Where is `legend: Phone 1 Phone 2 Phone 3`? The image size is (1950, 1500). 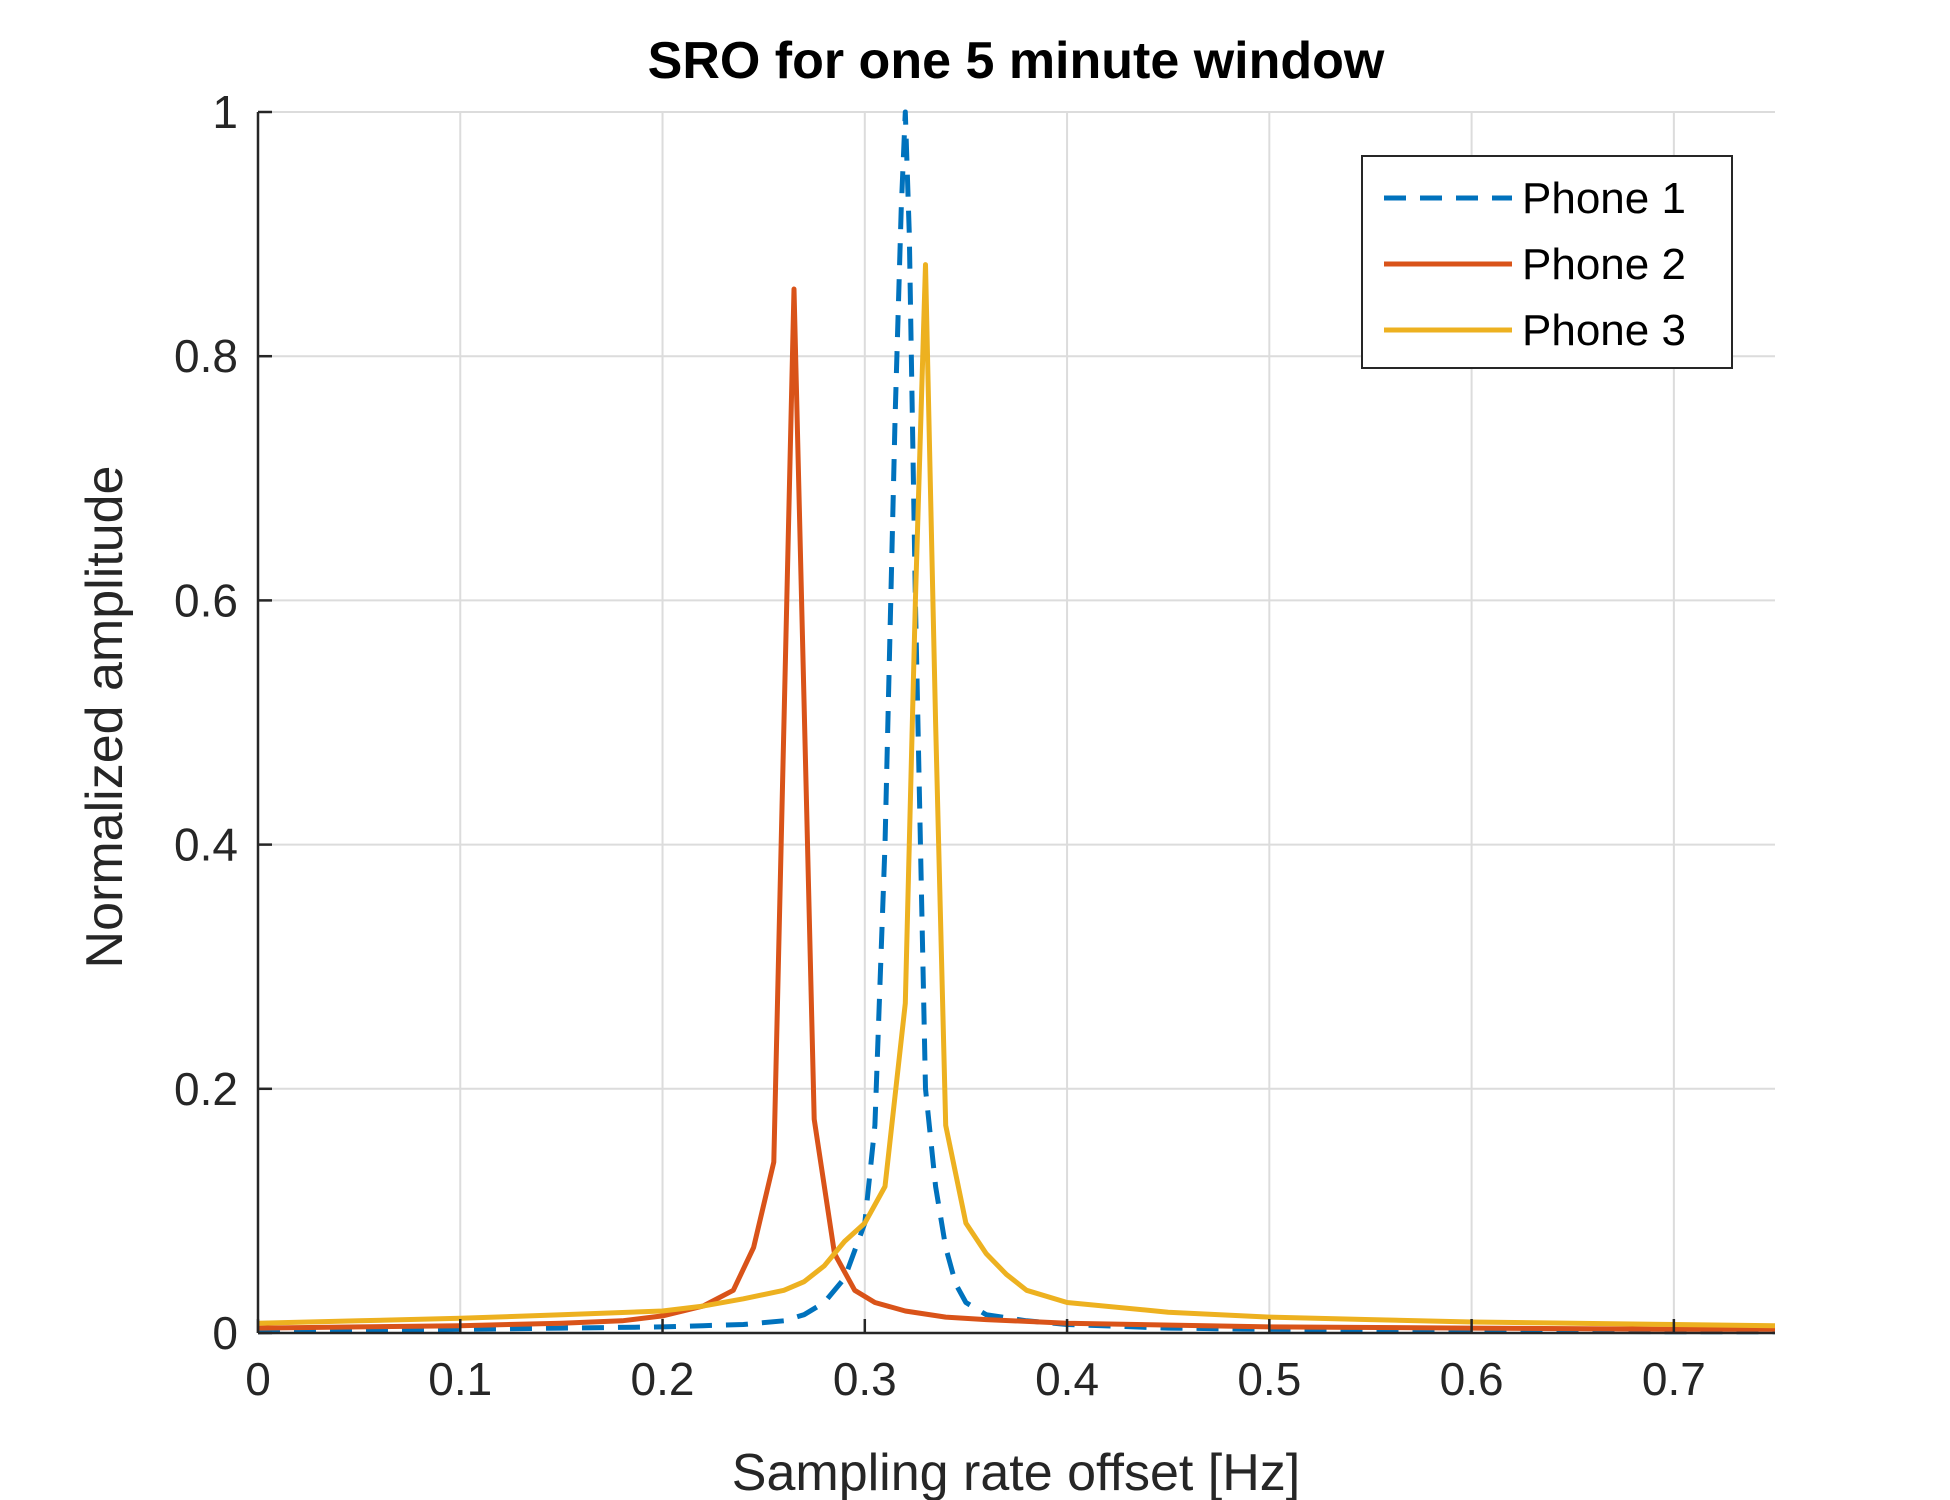
legend: Phone 1 Phone 2 Phone 3 is located at coordinates (1547, 262).